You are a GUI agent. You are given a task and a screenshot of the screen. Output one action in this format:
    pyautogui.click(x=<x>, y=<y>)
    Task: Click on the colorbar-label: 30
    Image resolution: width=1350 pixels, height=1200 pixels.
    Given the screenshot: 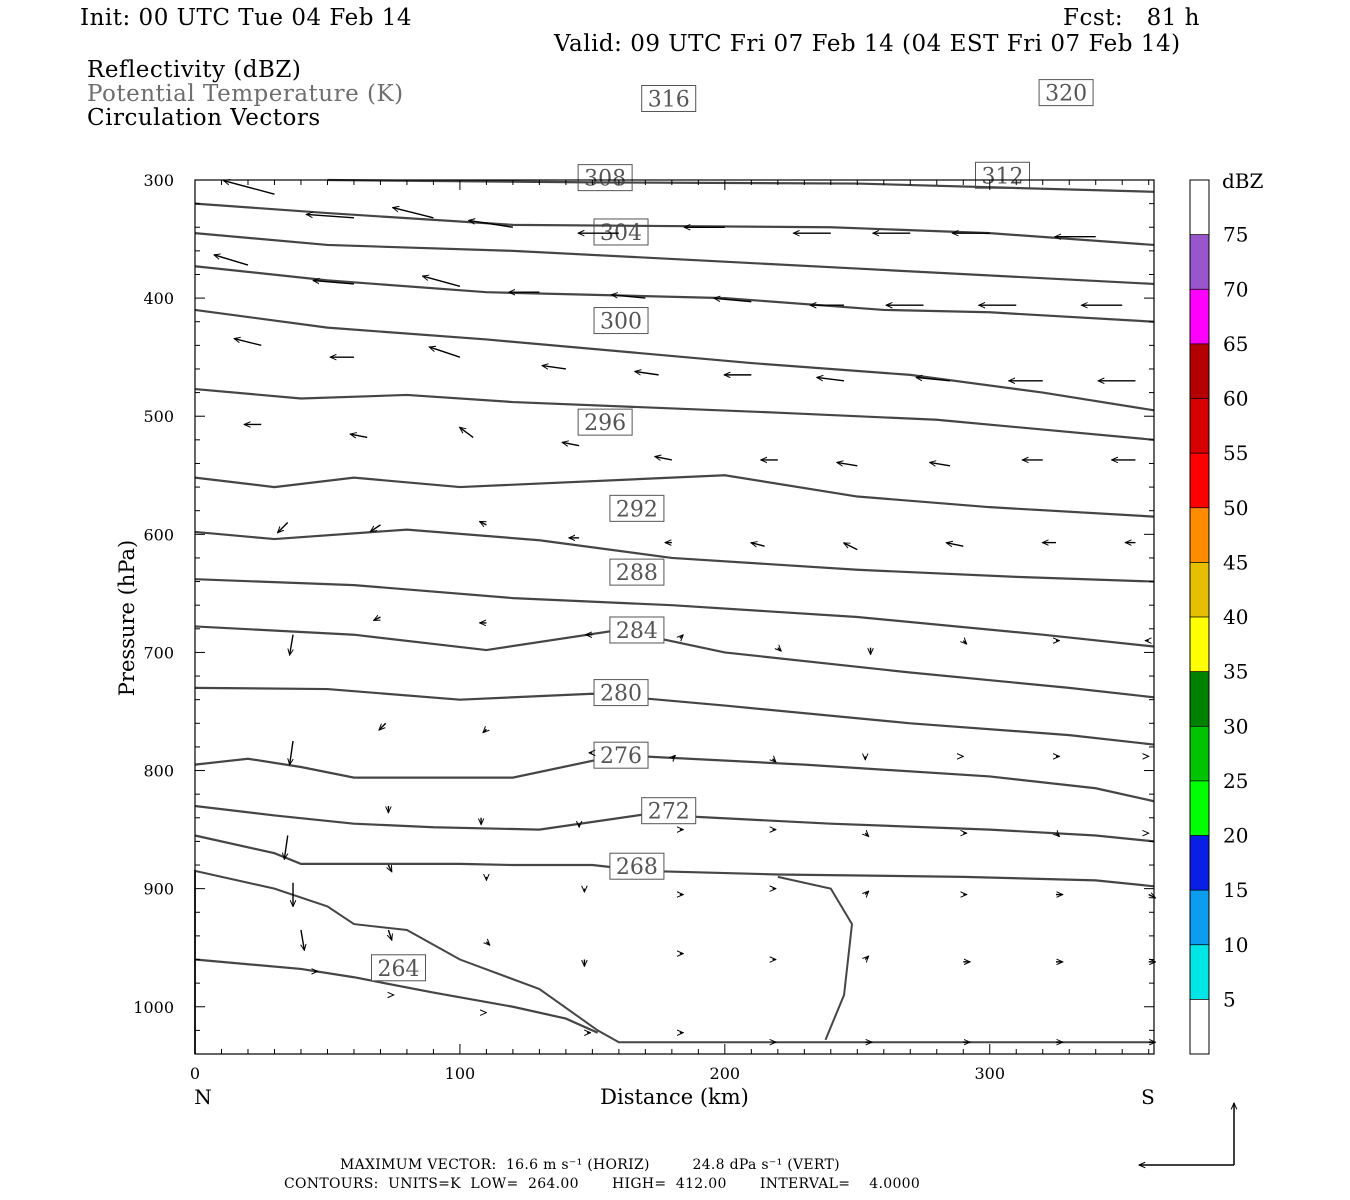 What is the action you would take?
    pyautogui.click(x=1235, y=726)
    